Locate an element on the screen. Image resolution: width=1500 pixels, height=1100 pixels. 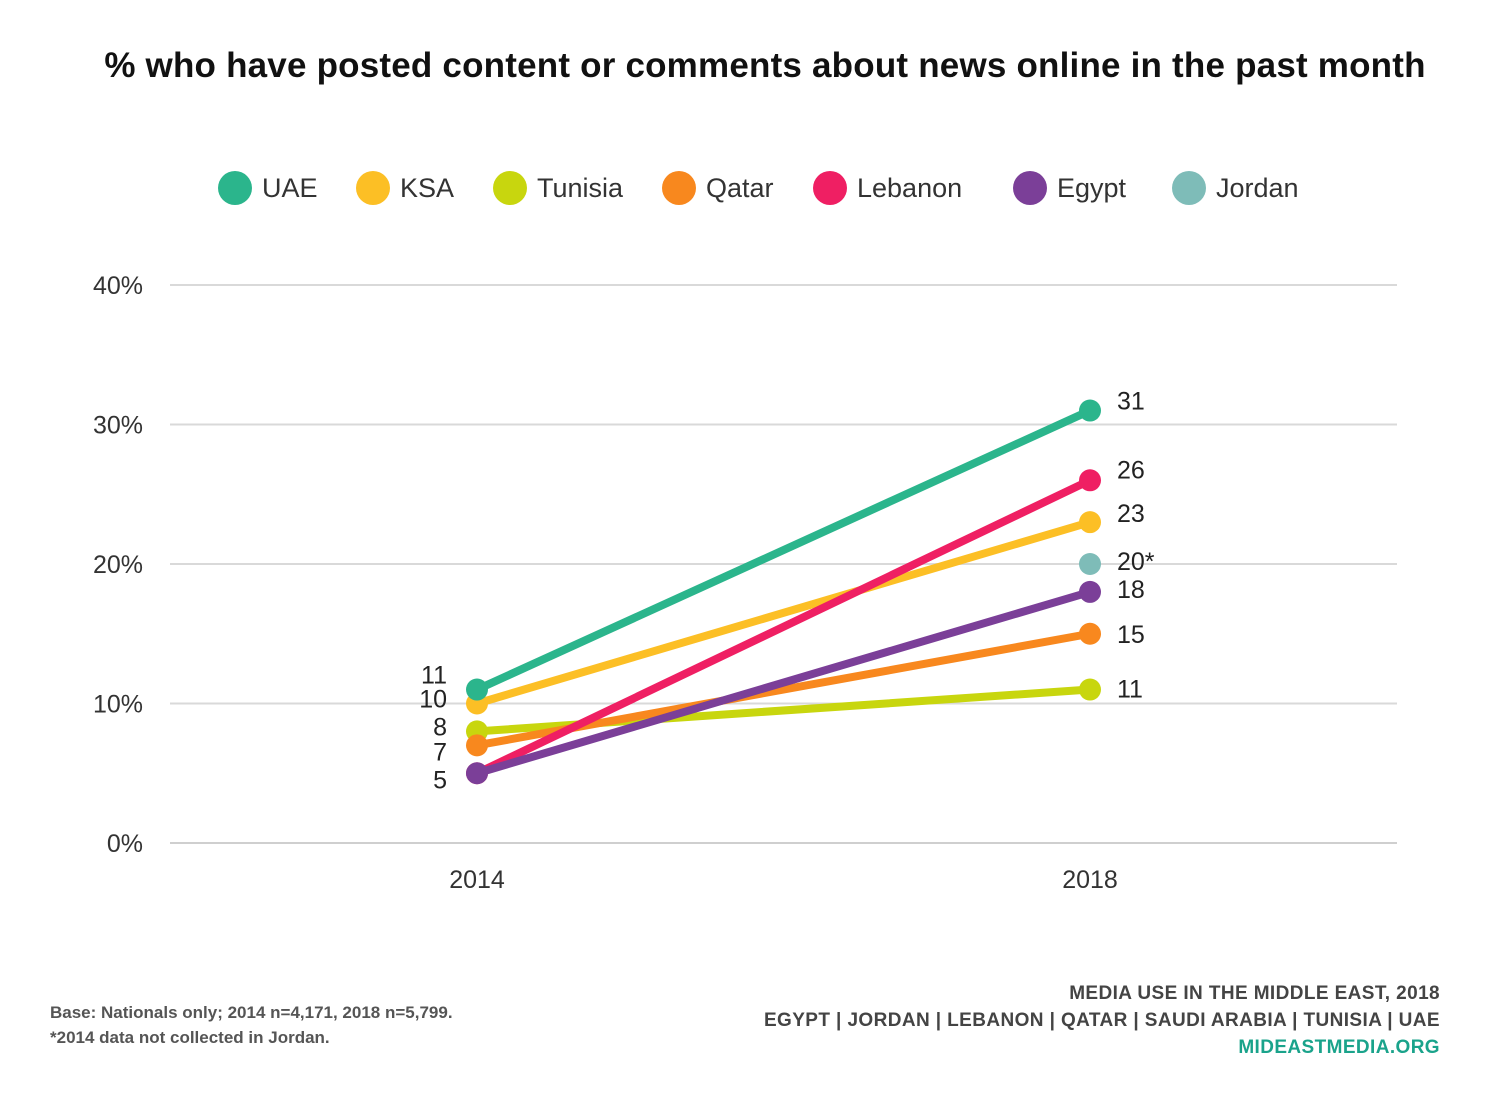
data-point-egypt-2014 is located at coordinates (477, 773).